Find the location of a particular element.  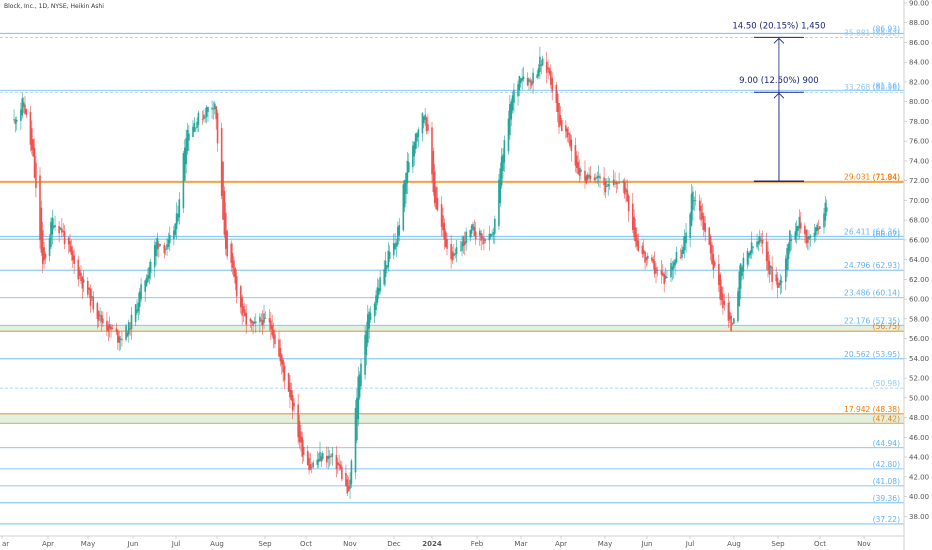

measure-layer: 14.50 (20.15%) 1,450 9.00 (12.50%) 900 is located at coordinates (778, 101).